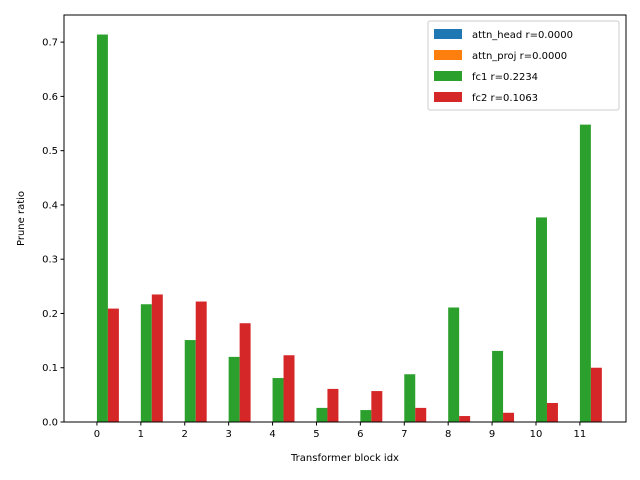  I want to click on x-axis: 0 1 2 3 4 5 6 7 8 9 10 11, so click(340, 431).